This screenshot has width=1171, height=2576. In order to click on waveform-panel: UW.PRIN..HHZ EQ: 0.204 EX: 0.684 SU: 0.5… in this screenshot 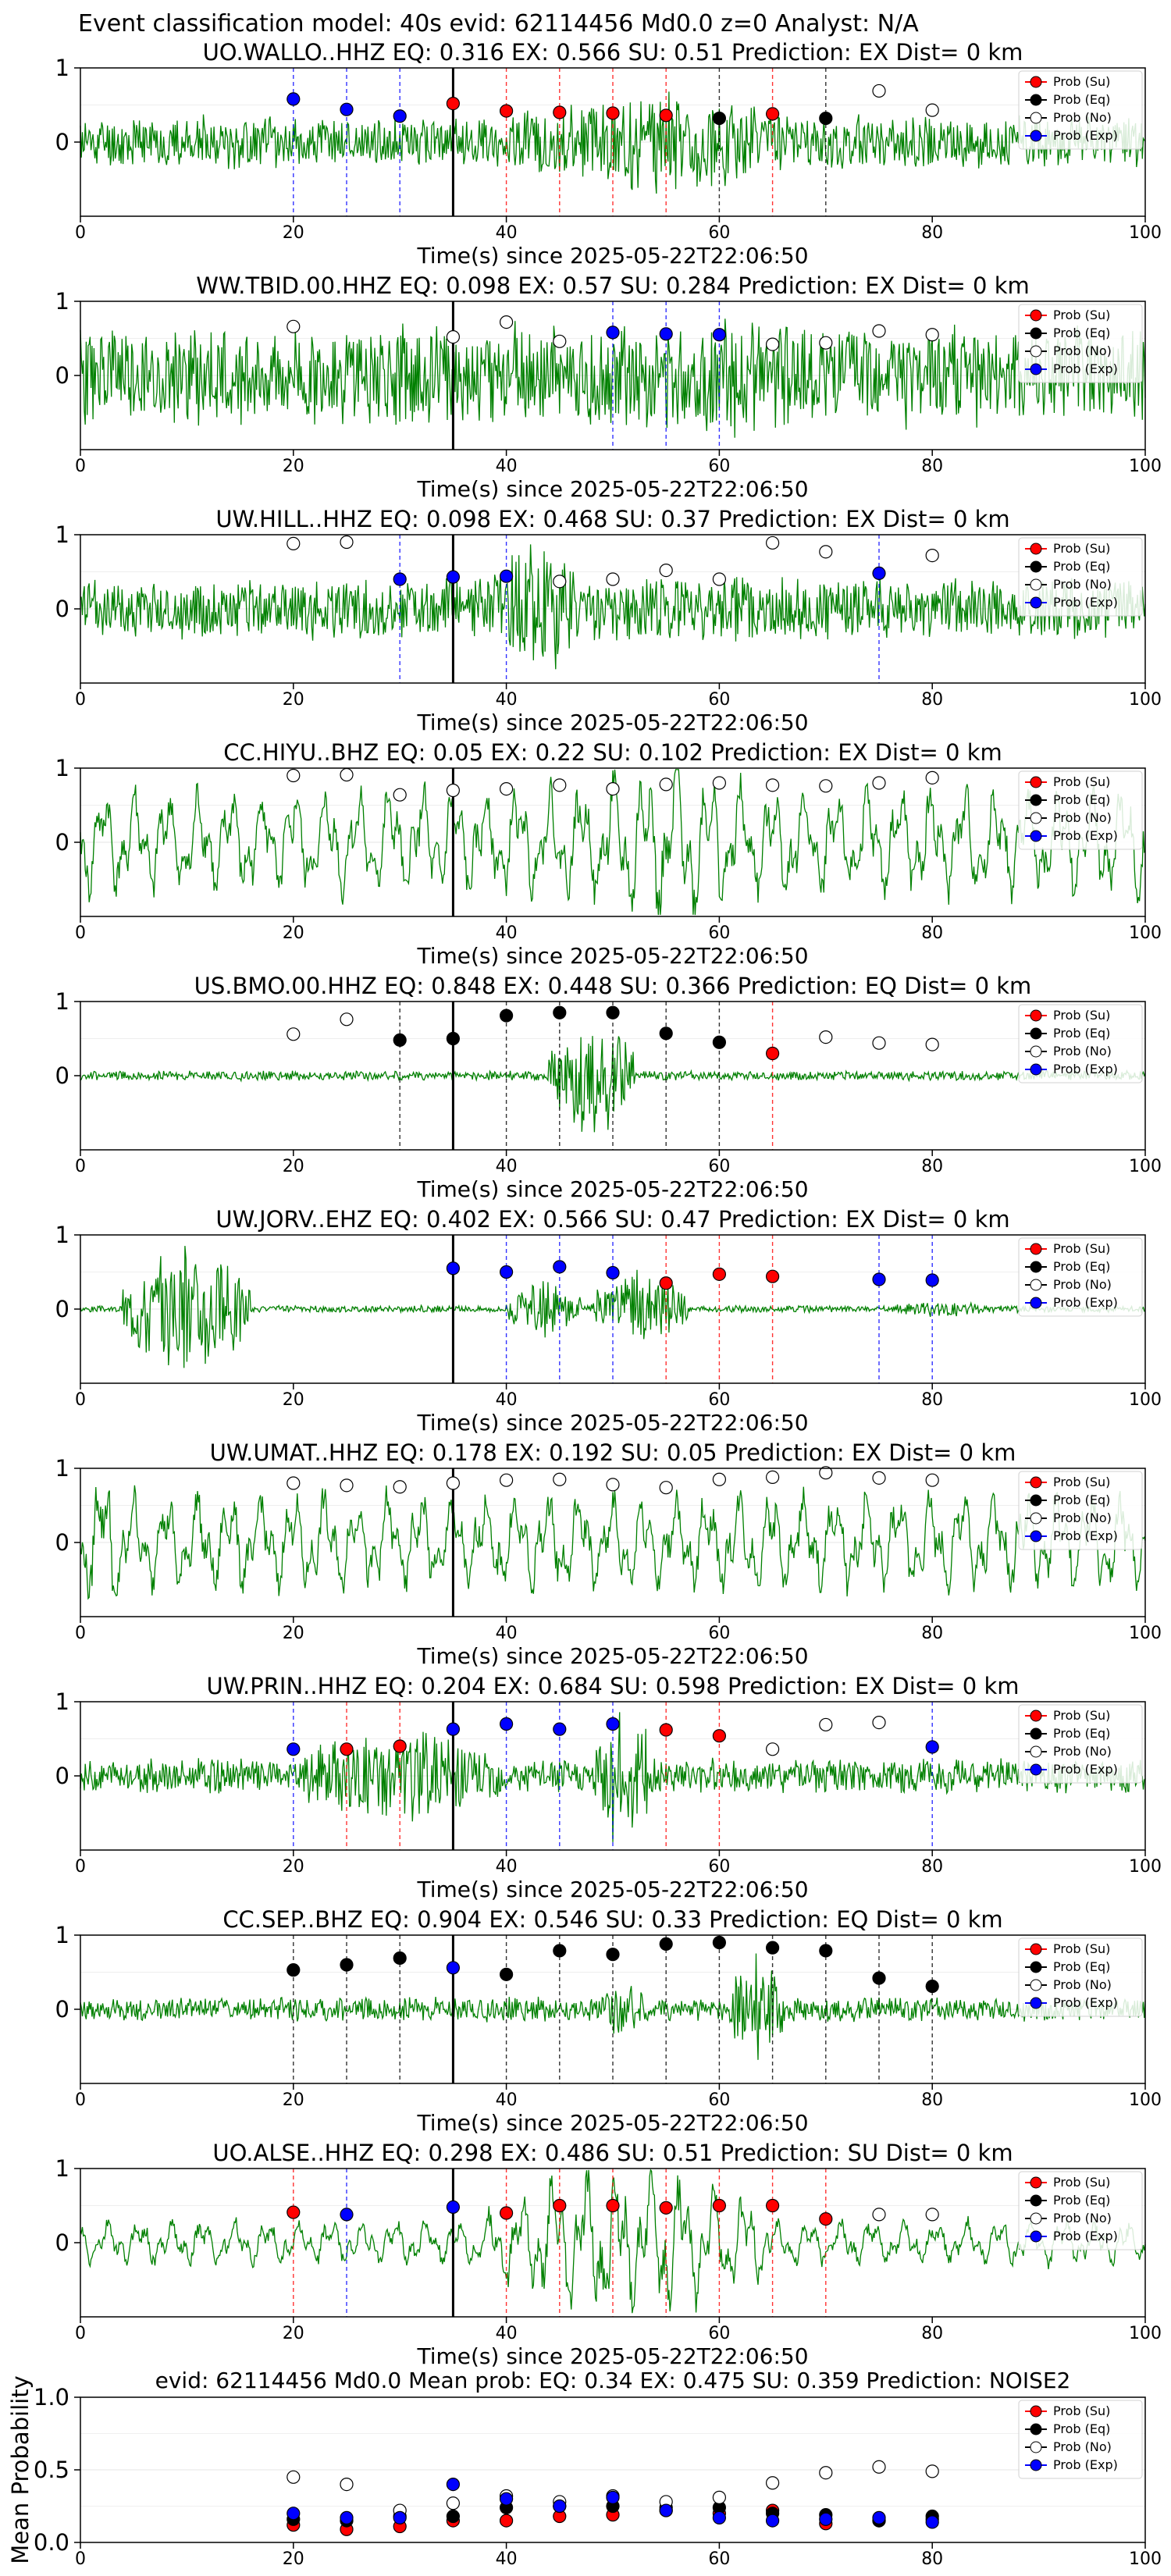, I will do `click(608, 1787)`.